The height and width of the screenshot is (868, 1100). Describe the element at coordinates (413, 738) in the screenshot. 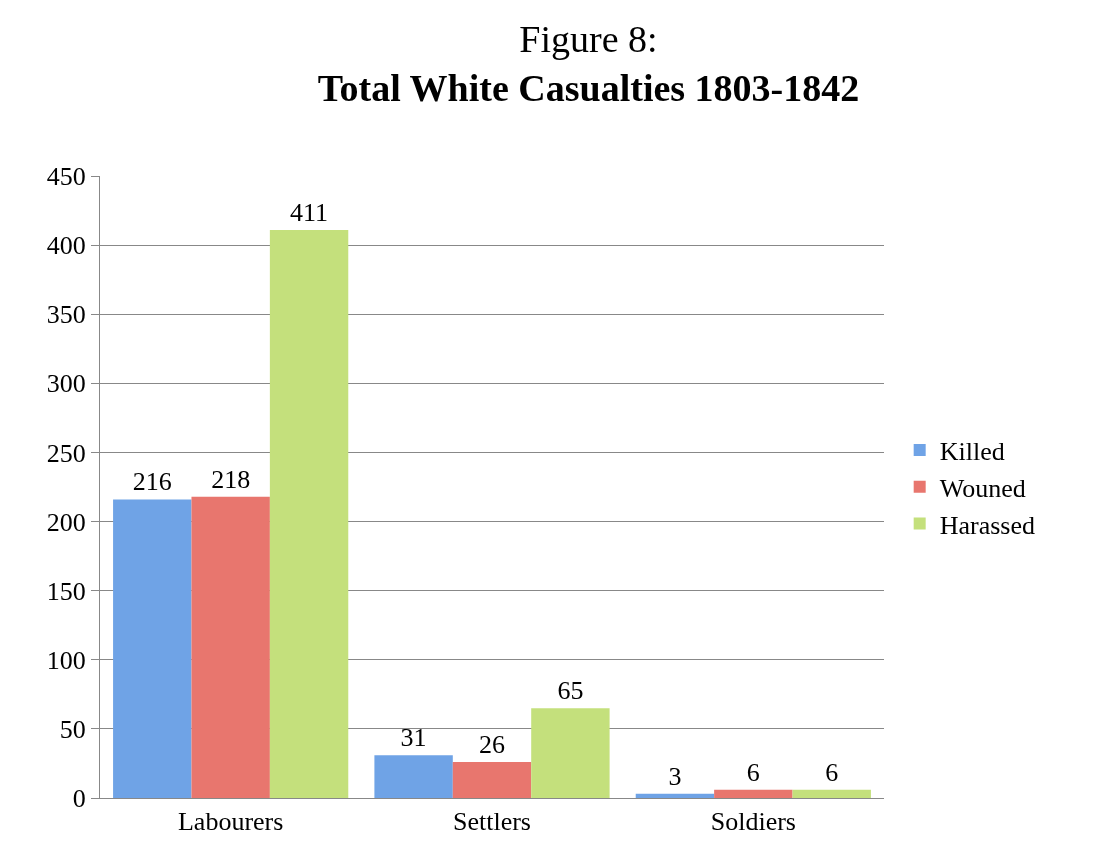

I see `data-label: 31` at that location.